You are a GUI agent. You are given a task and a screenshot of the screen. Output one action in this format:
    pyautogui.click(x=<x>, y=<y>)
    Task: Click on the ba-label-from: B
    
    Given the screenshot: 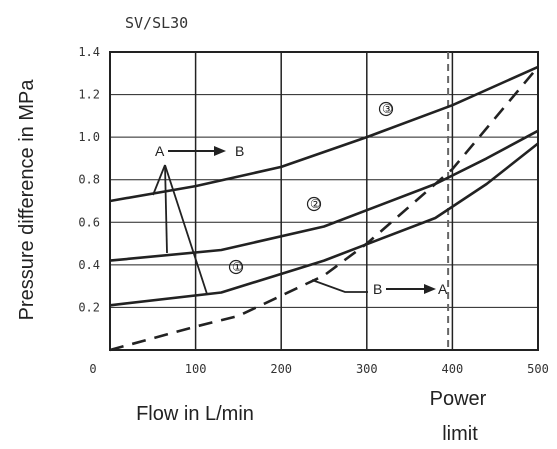 What is the action you would take?
    pyautogui.click(x=377, y=289)
    